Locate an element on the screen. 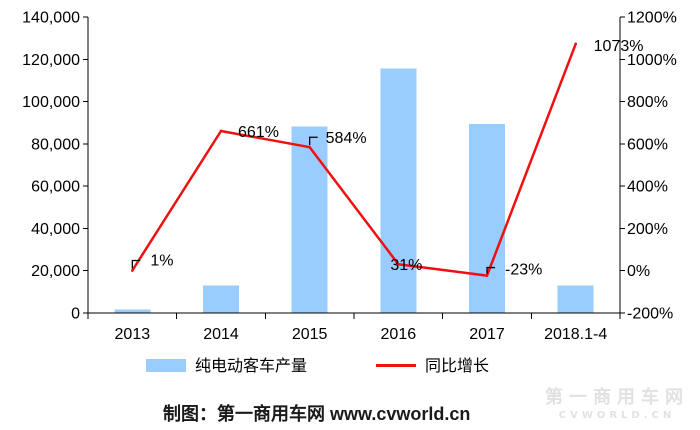 This screenshot has width=700, height=430. data-label-2013: 1% is located at coordinates (161, 261).